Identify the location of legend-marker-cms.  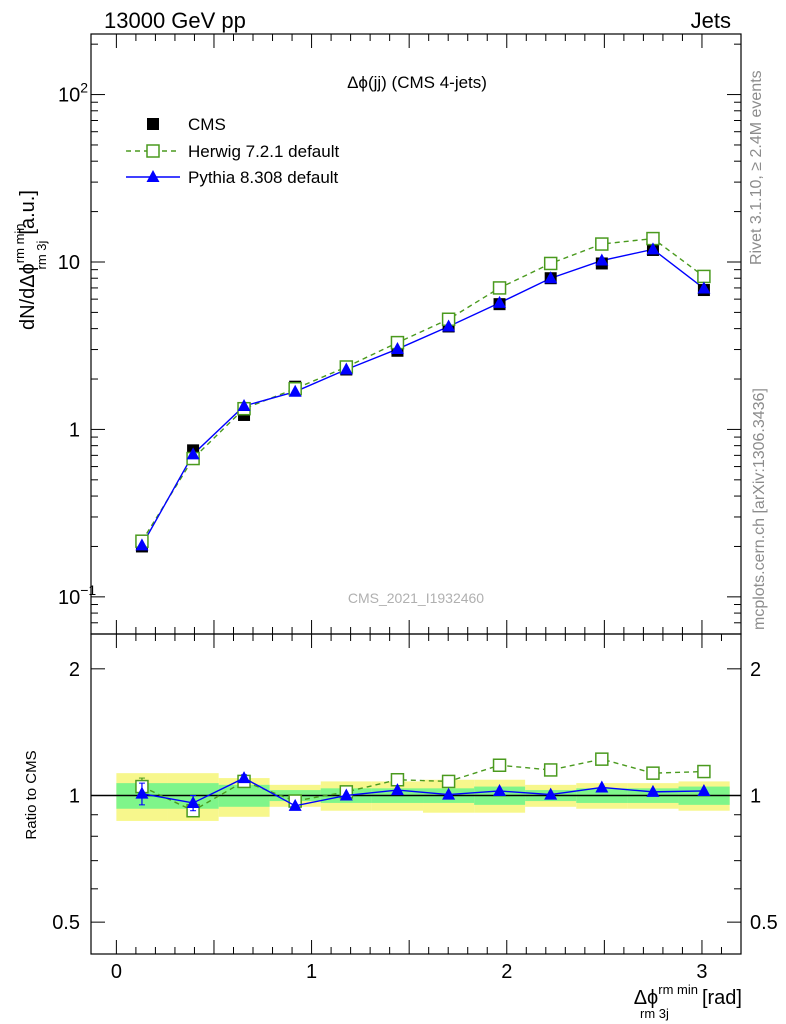
(153, 124).